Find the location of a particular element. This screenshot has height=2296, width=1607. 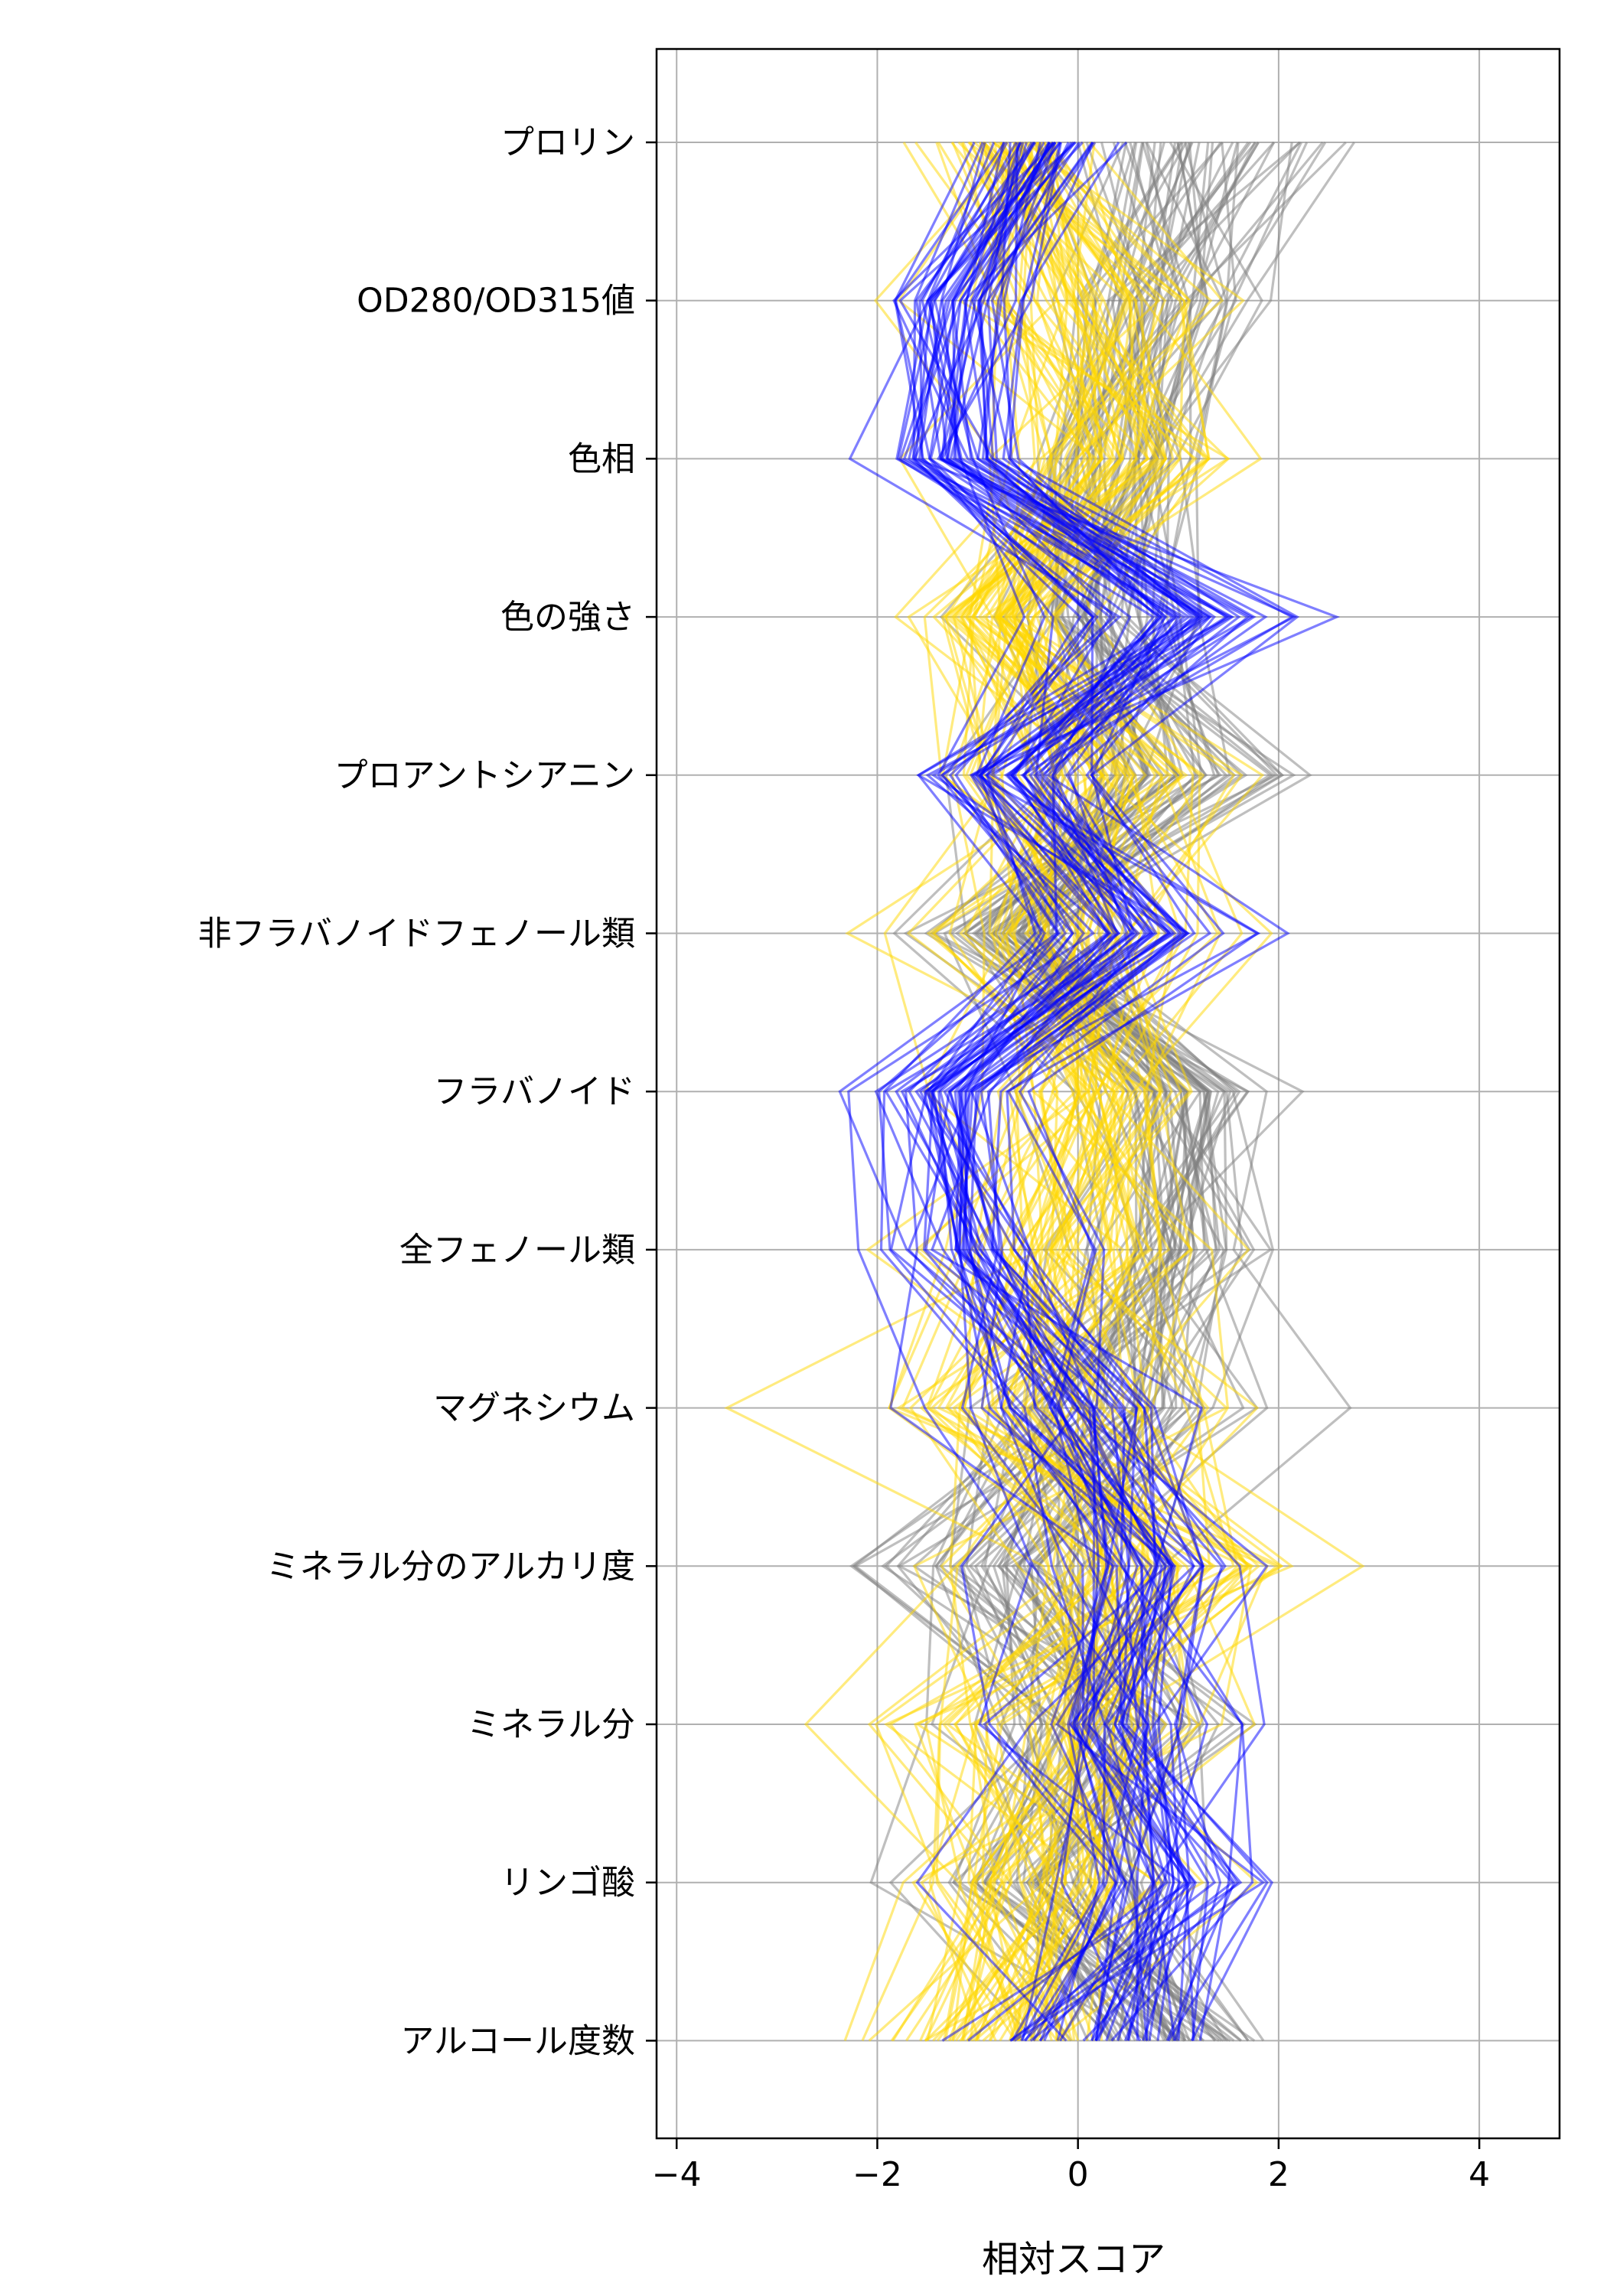

y-tick-label: プロリン is located at coordinates (567, 142).